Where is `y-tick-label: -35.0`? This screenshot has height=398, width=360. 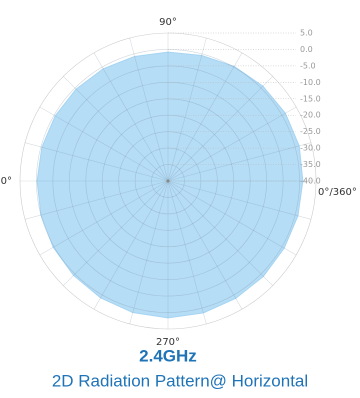 y-tick-label: -35.0 is located at coordinates (310, 164).